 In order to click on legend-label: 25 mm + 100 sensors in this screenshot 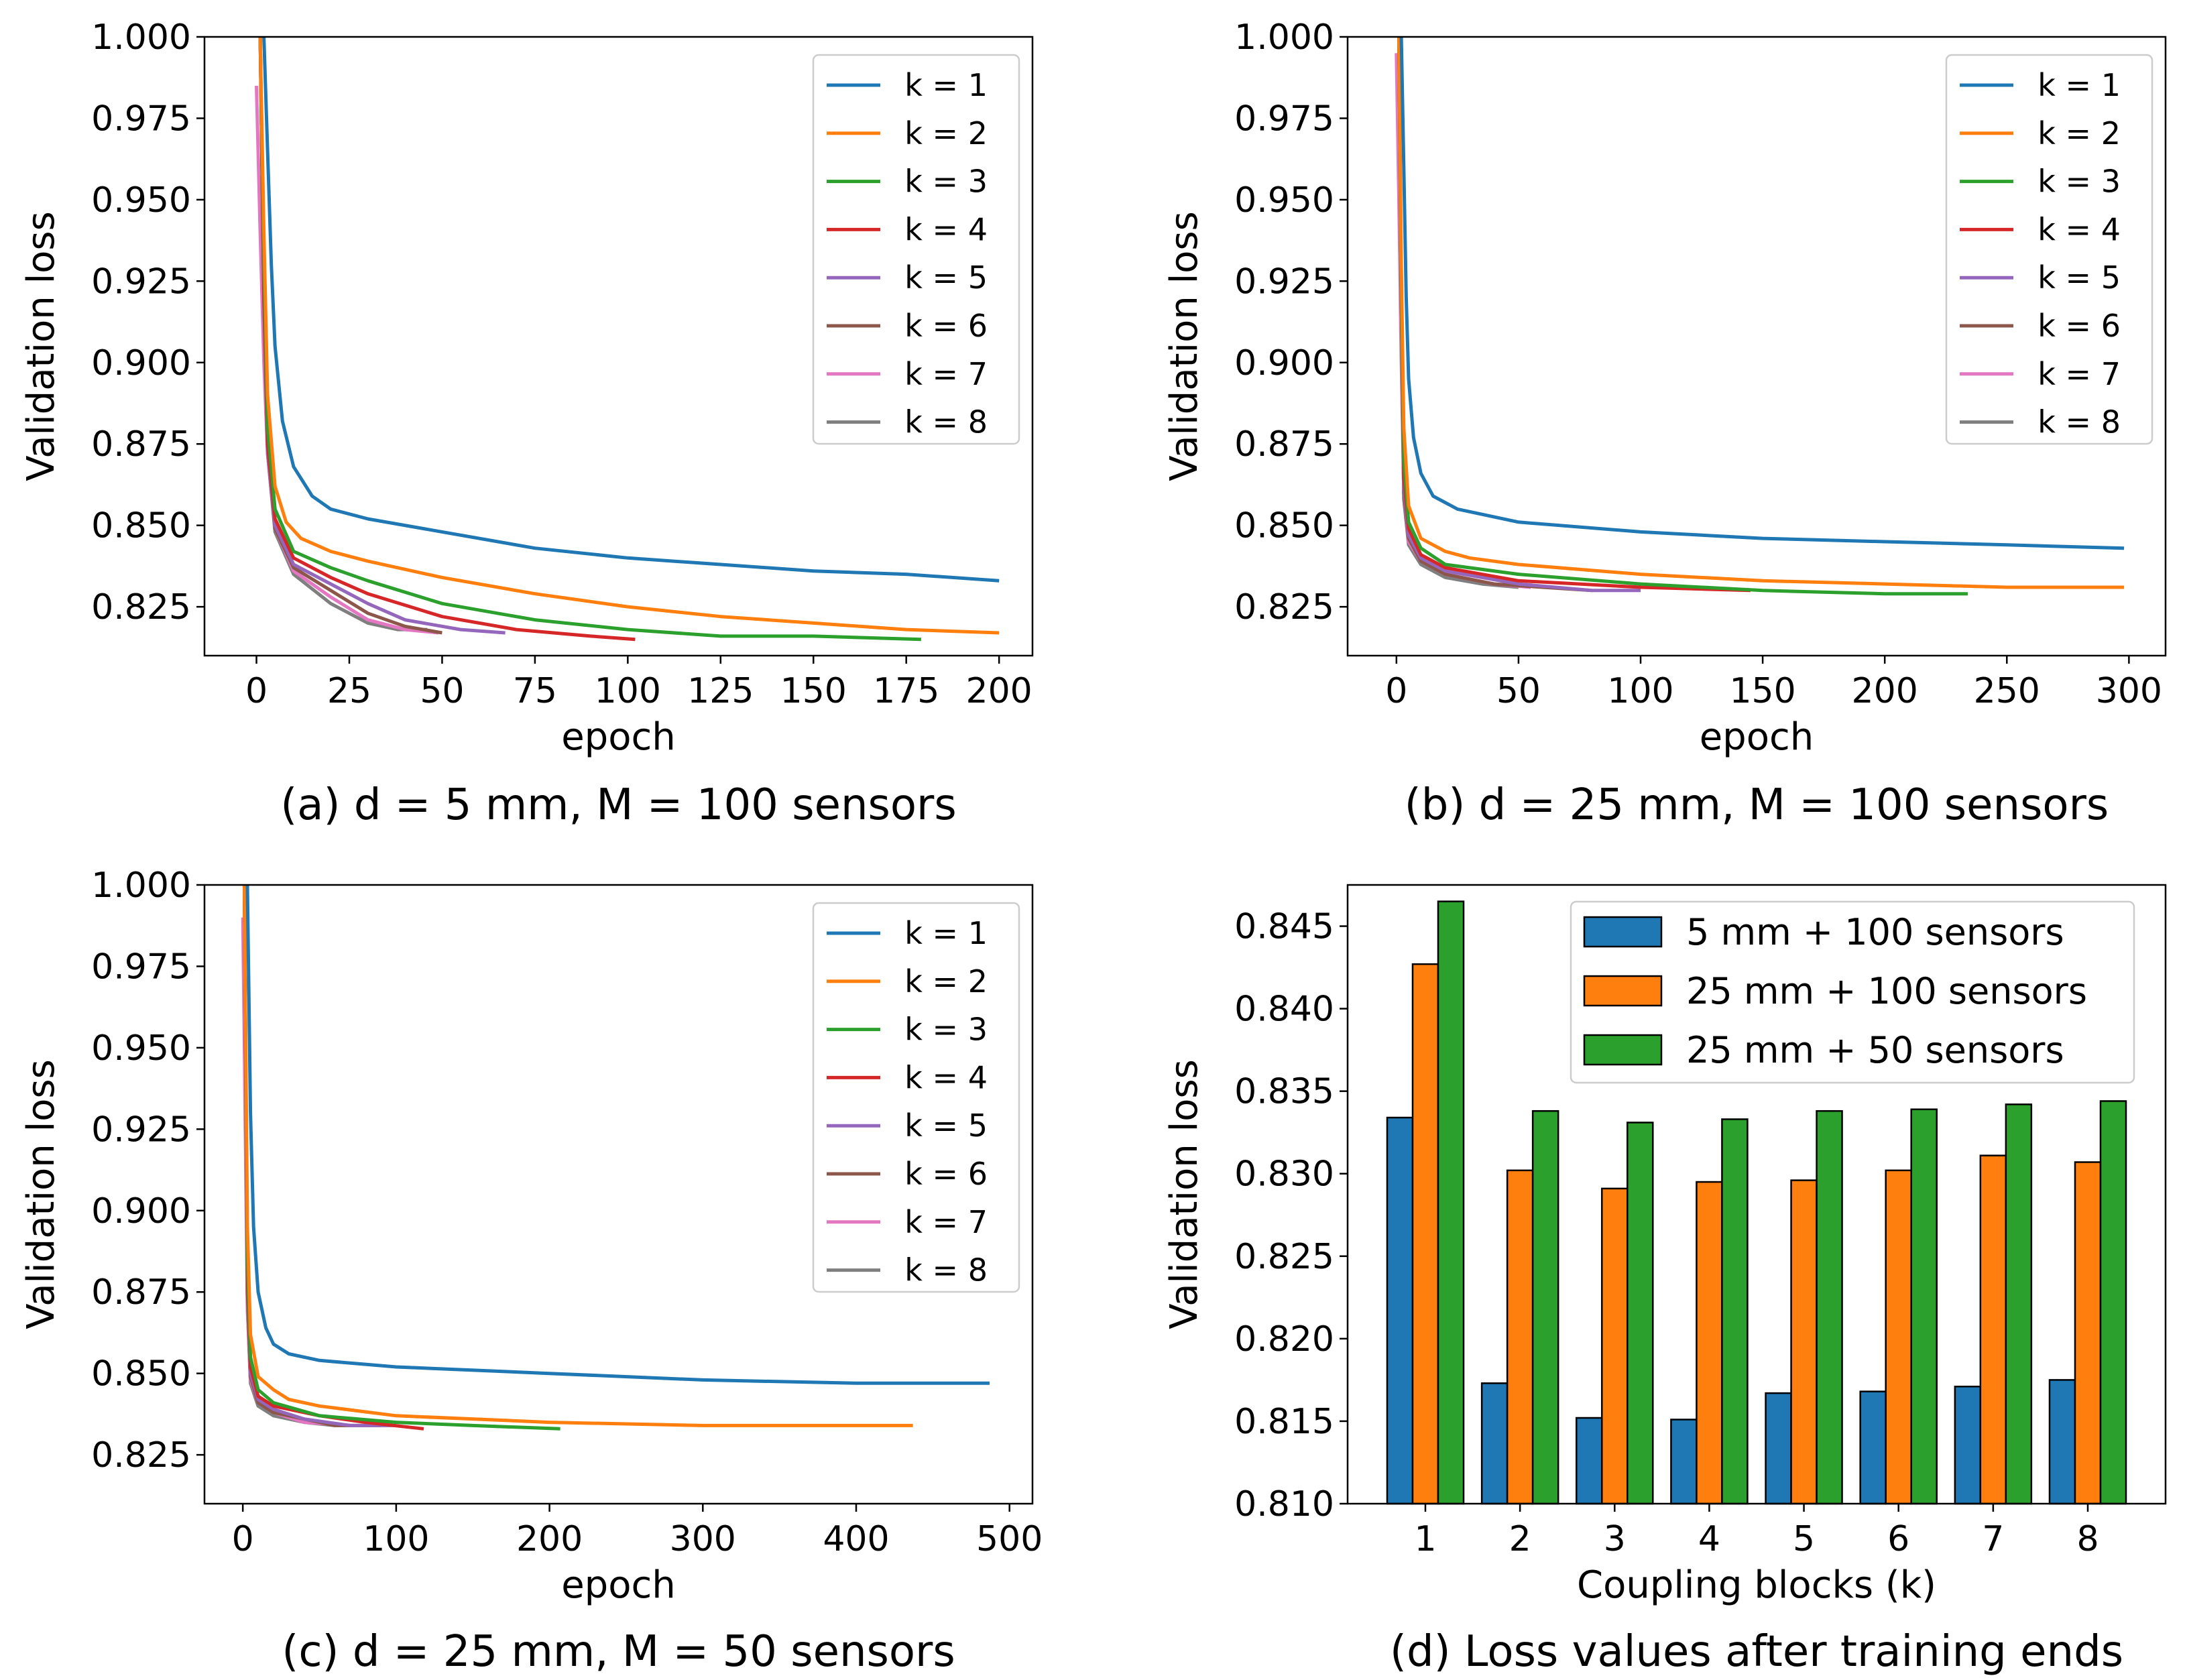, I will do `click(1886, 991)`.